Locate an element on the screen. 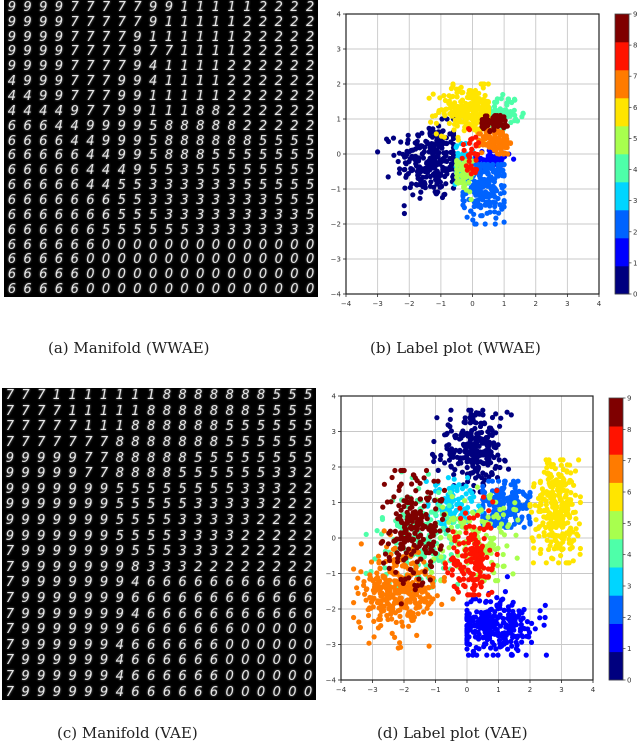 The width and height of the screenshot is (640, 750). y-tick-label: 0 is located at coordinates (339, 155).